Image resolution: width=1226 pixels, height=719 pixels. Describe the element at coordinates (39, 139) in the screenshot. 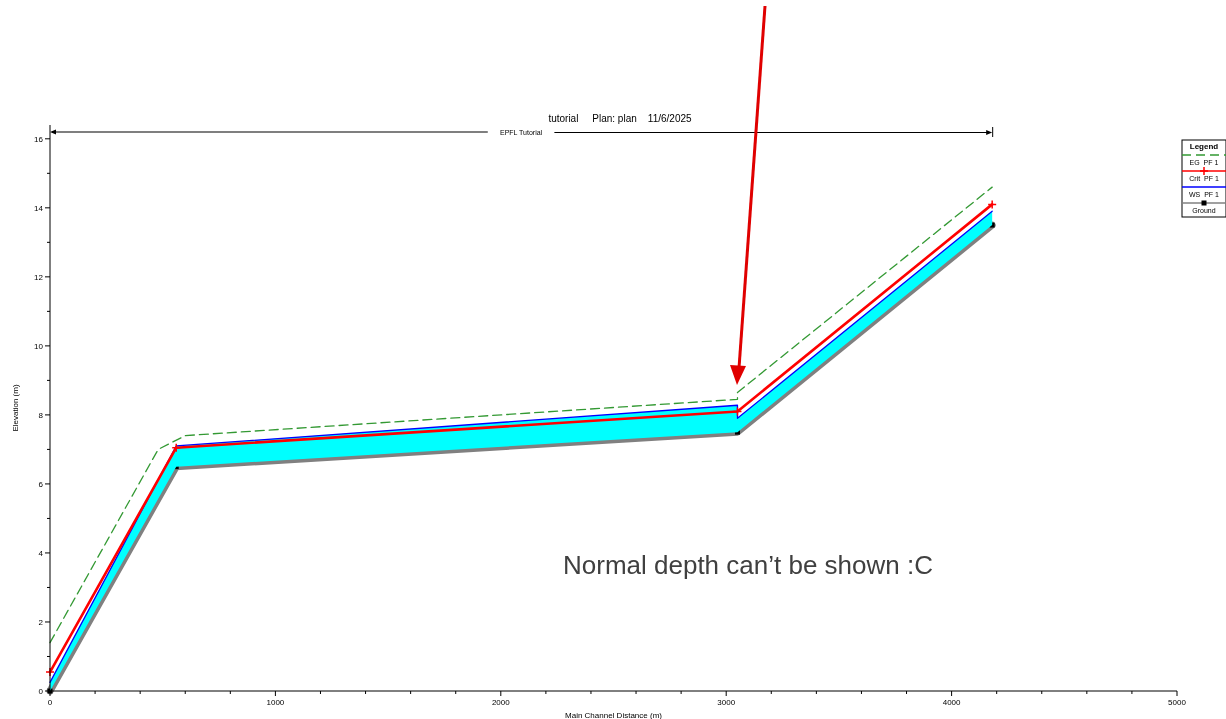

I see `y-tick-label: 16` at that location.